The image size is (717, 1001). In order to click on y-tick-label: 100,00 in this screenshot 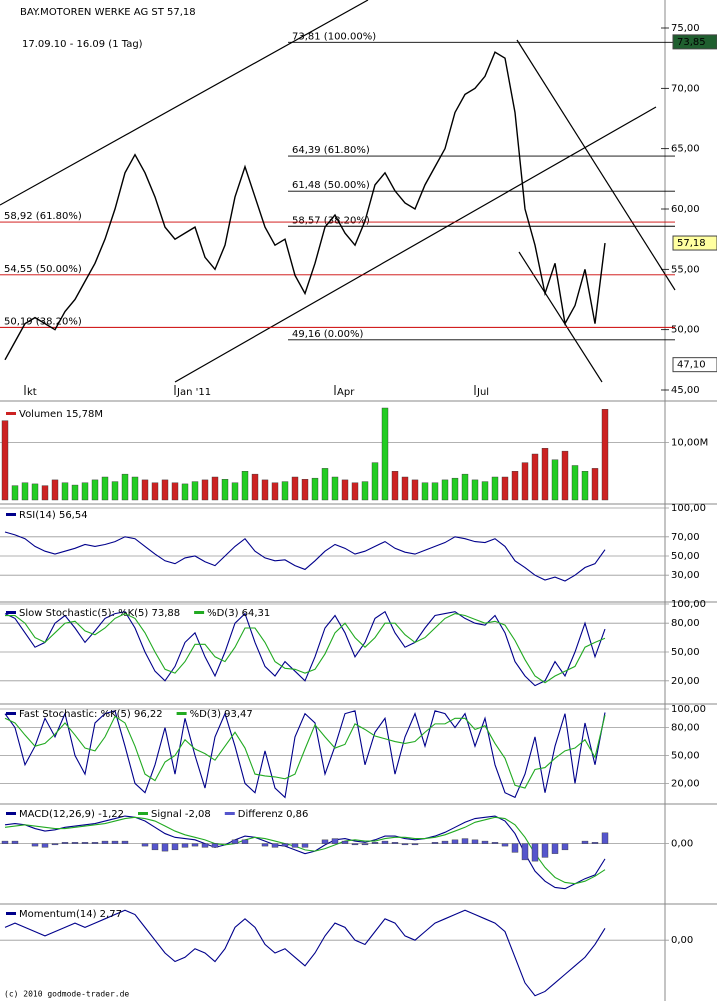, I will do `click(688, 709)`.